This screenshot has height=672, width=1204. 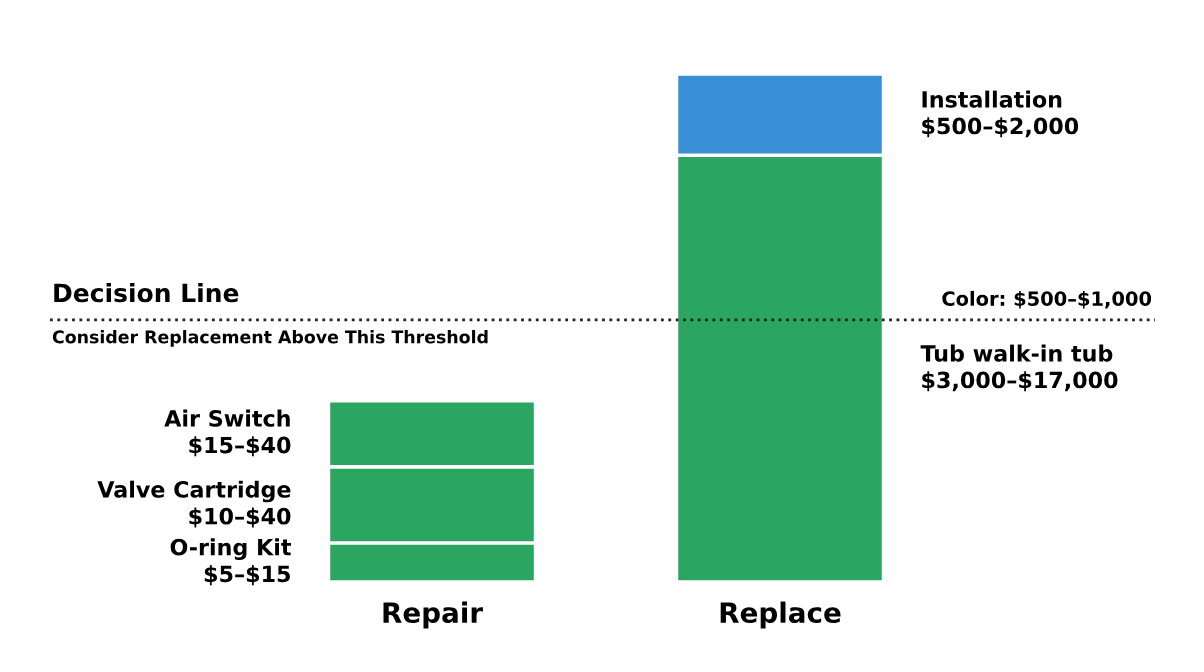 What do you see at coordinates (230, 562) in the screenshot?
I see `annotation: O-ring Kit $5–$15` at bounding box center [230, 562].